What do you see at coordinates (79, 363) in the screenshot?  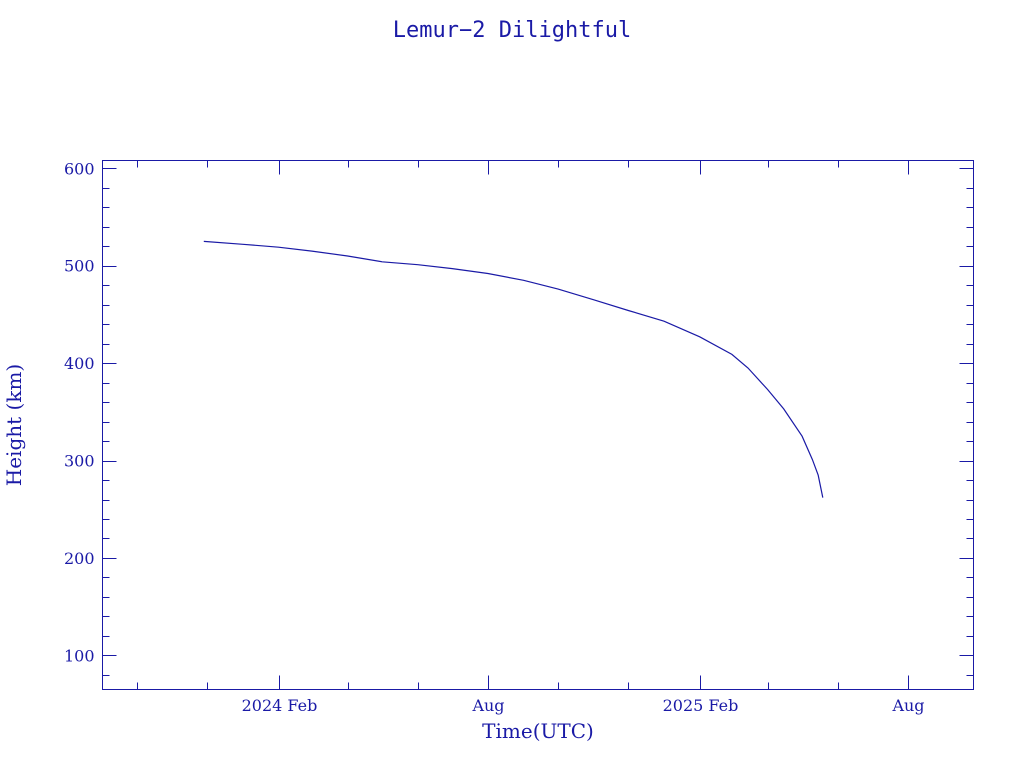 I see `y-tick-label: 400` at bounding box center [79, 363].